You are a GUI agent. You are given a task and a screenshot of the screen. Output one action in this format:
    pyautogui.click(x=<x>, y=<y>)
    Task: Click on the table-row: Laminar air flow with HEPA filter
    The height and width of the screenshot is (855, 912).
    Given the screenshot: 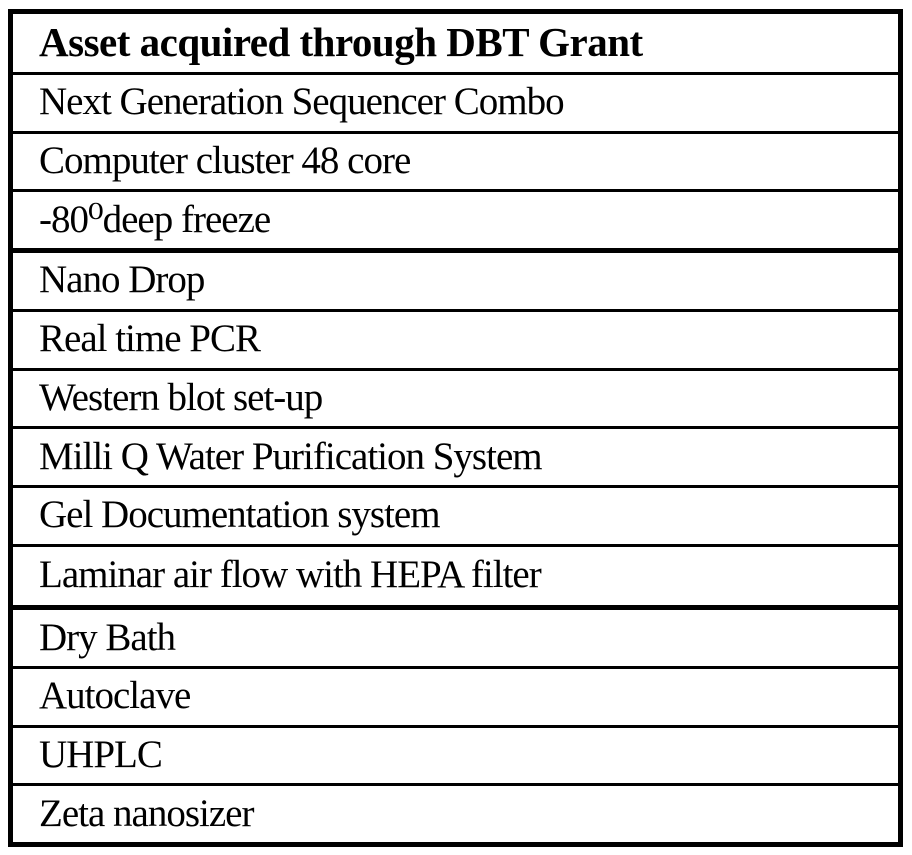 What is the action you would take?
    pyautogui.click(x=455, y=579)
    